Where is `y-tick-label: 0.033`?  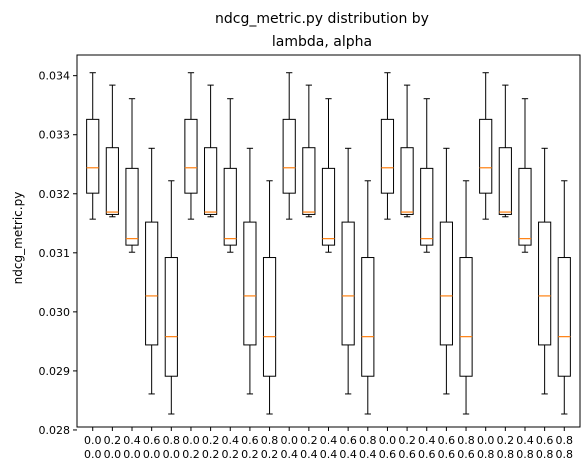
y-tick-label: 0.033 is located at coordinates (55, 135).